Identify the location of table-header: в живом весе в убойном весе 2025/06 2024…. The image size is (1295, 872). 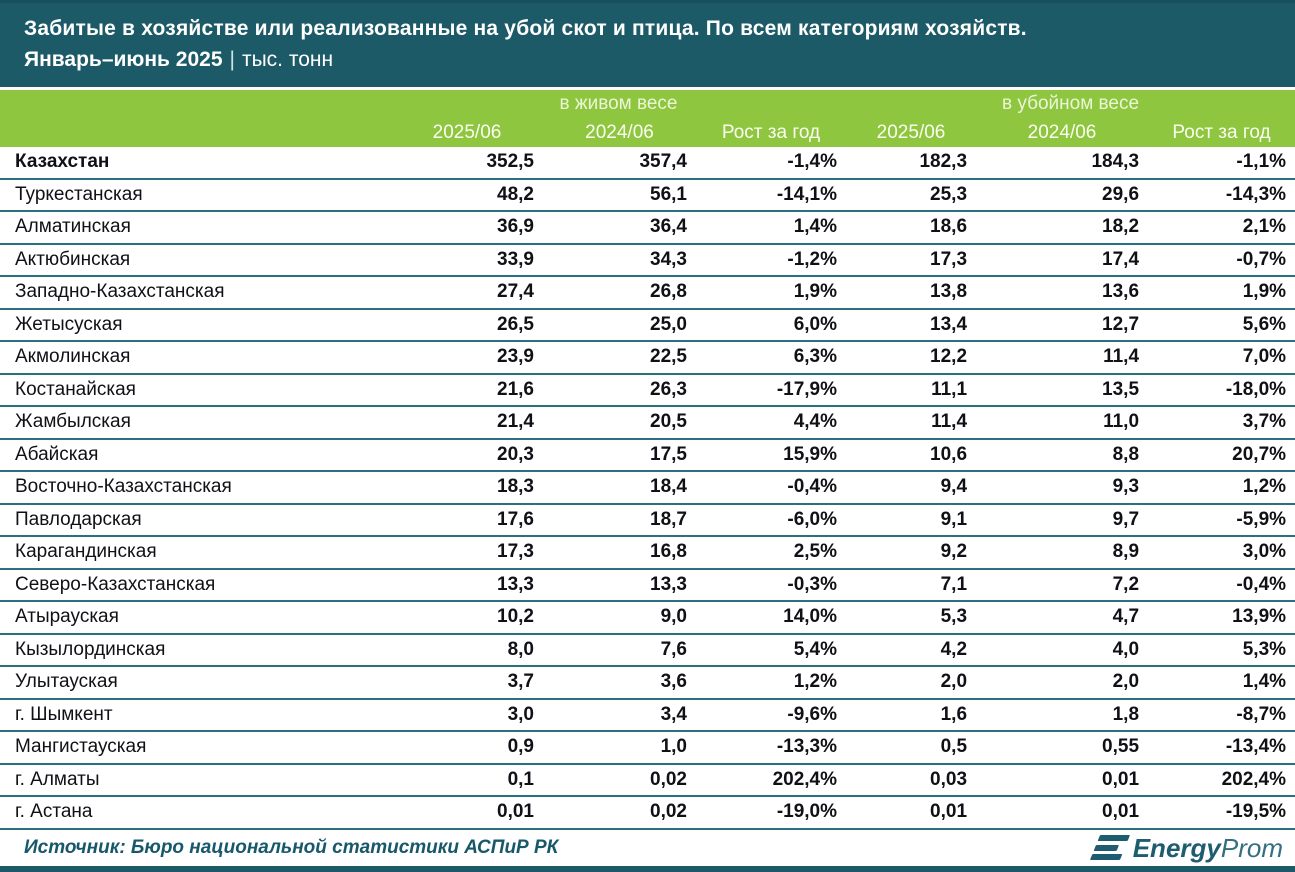
(647, 118).